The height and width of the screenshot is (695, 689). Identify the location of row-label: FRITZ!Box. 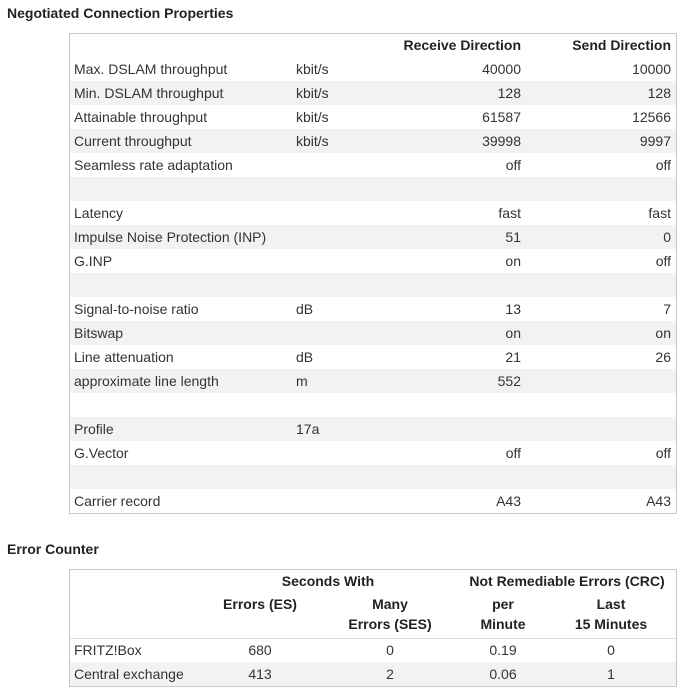
(108, 650).